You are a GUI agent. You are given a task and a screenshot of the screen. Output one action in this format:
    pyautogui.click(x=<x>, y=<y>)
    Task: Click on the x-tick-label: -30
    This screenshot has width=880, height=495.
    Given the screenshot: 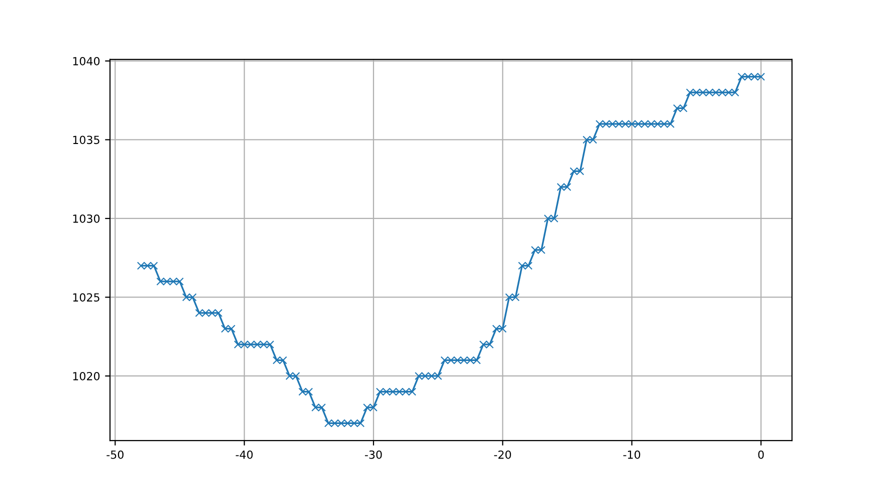 What is the action you would take?
    pyautogui.click(x=373, y=454)
    